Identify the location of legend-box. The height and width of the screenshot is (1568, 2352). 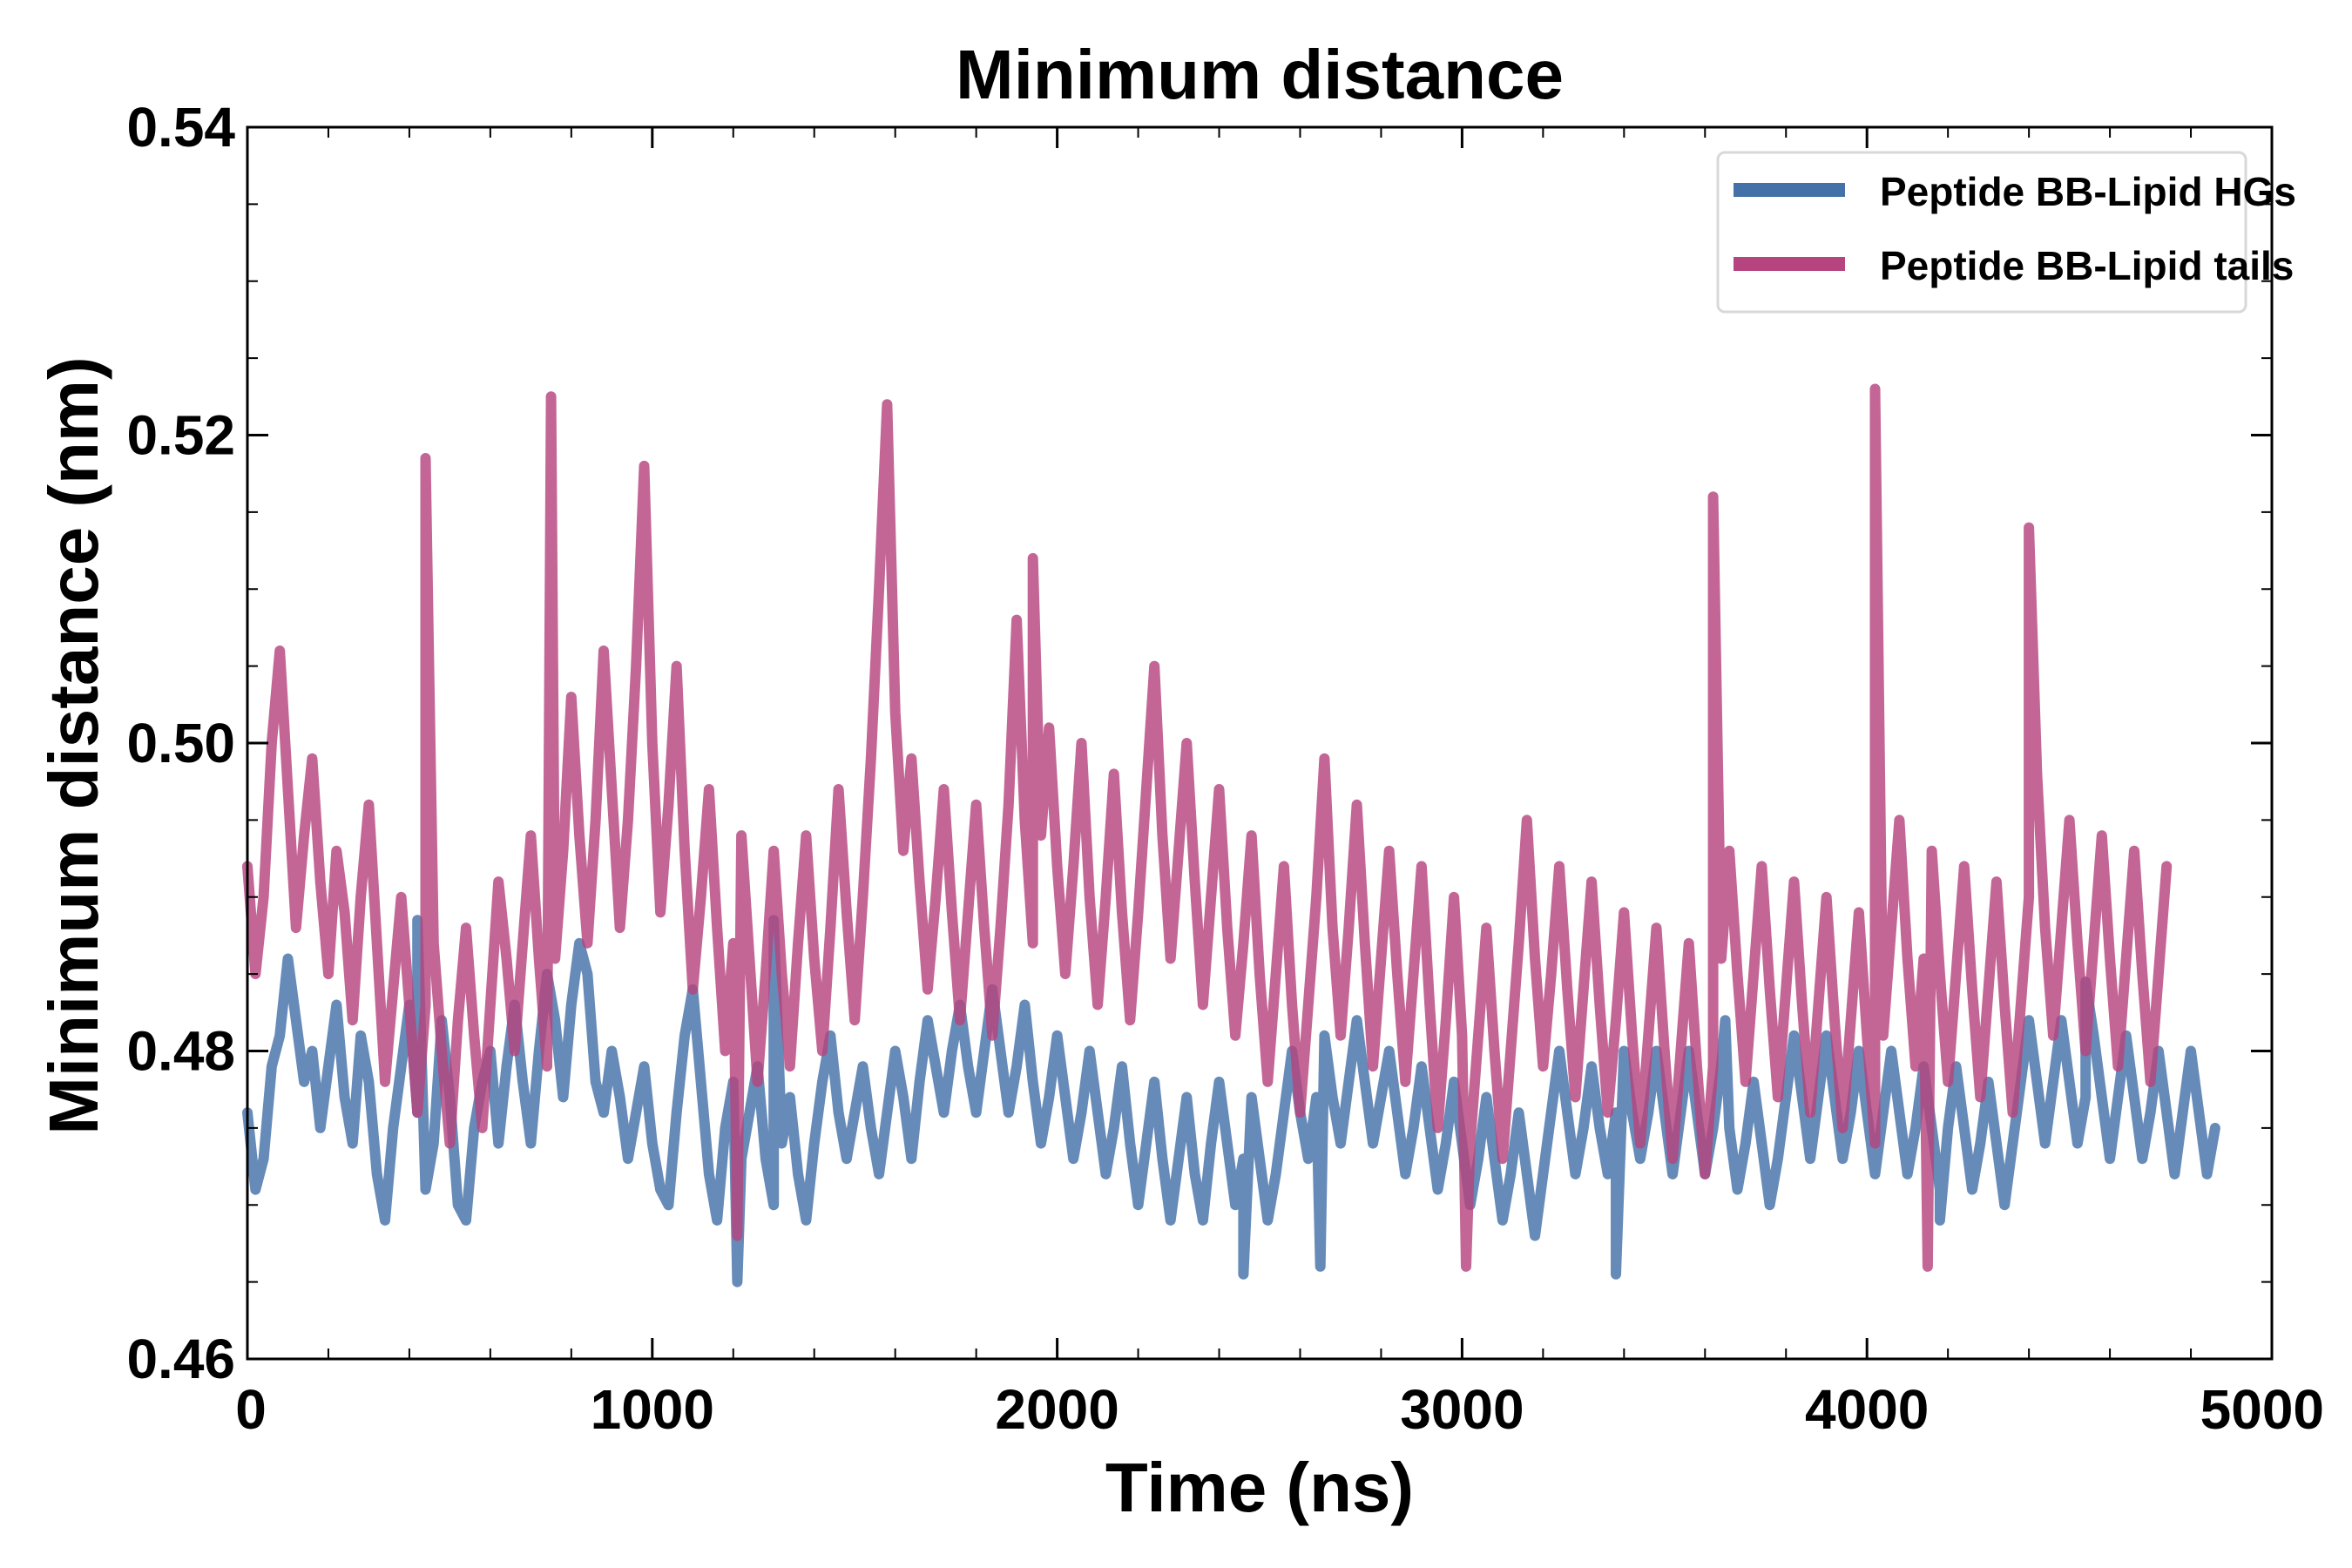
(1981, 233).